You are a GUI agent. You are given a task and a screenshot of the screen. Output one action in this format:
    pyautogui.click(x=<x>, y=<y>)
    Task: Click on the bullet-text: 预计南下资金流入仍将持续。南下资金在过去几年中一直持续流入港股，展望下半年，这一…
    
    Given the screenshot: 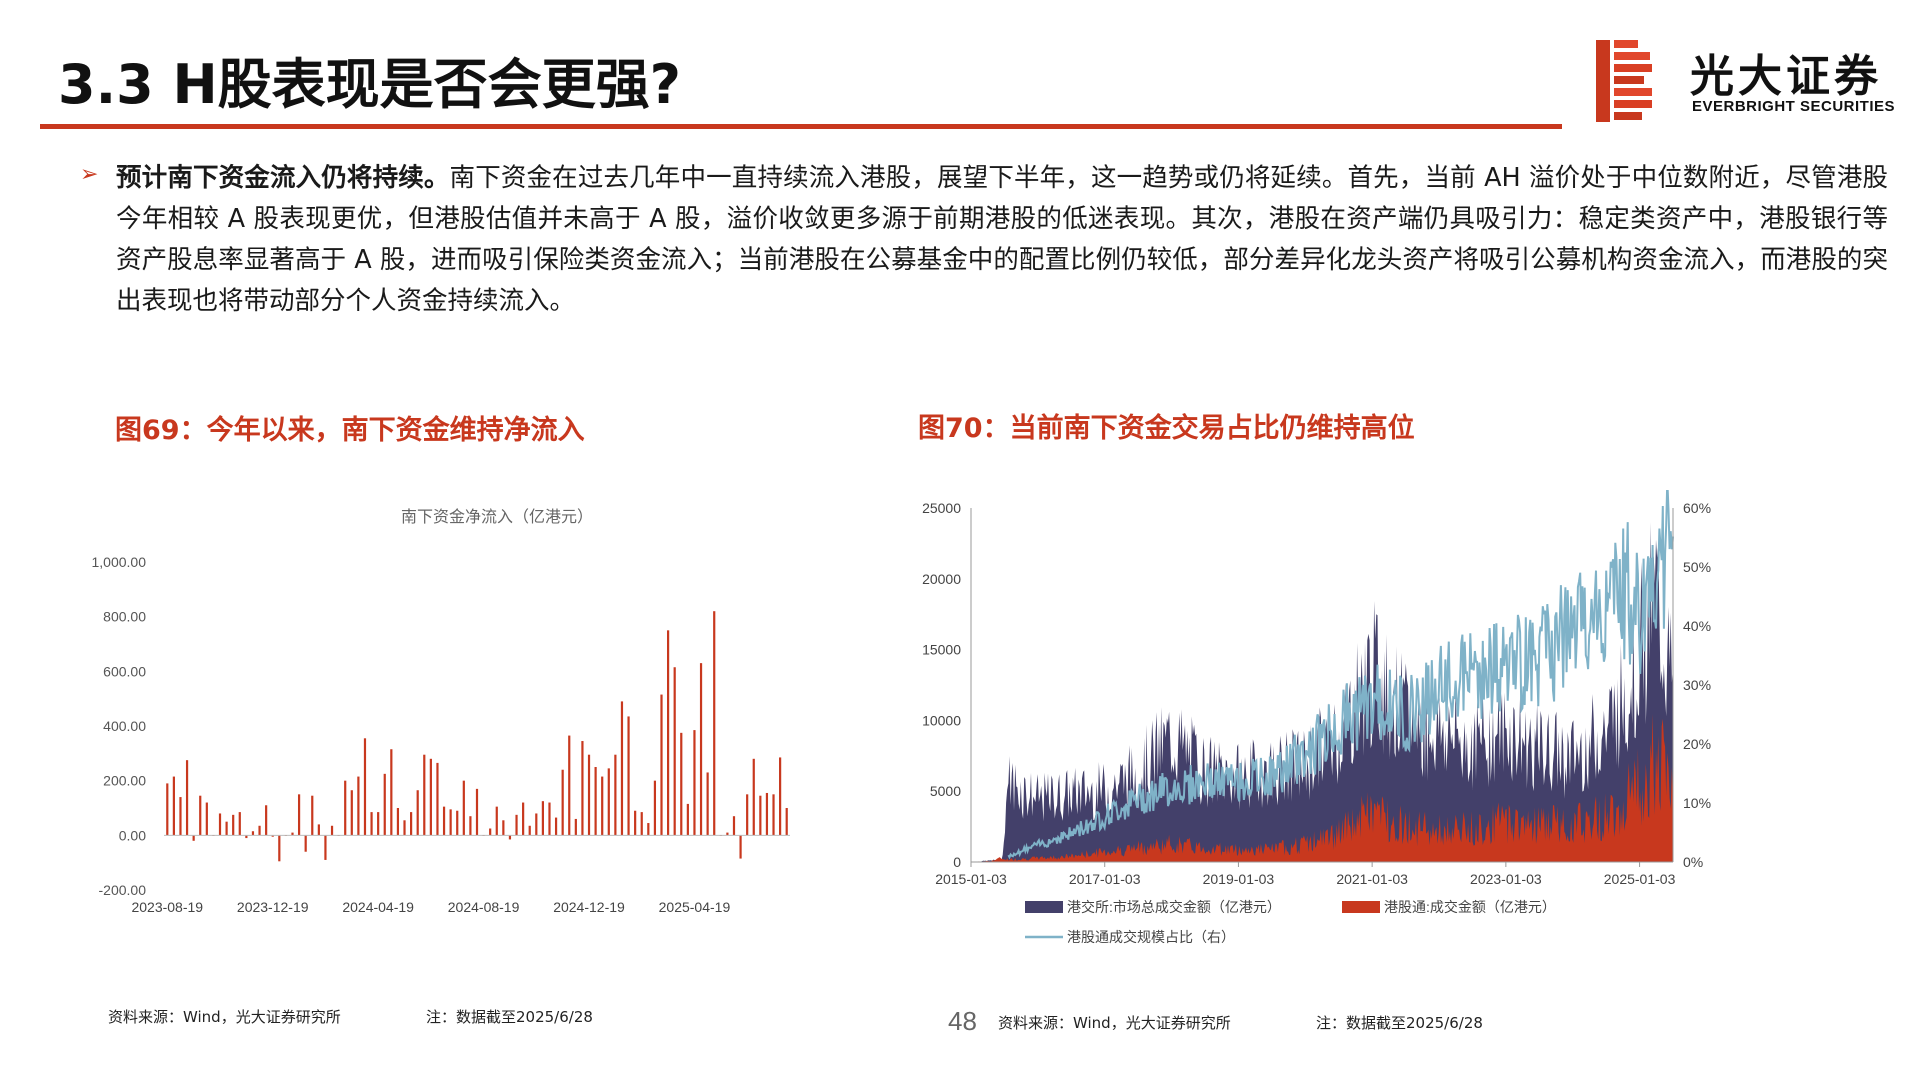 What is the action you would take?
    pyautogui.click(x=1002, y=240)
    